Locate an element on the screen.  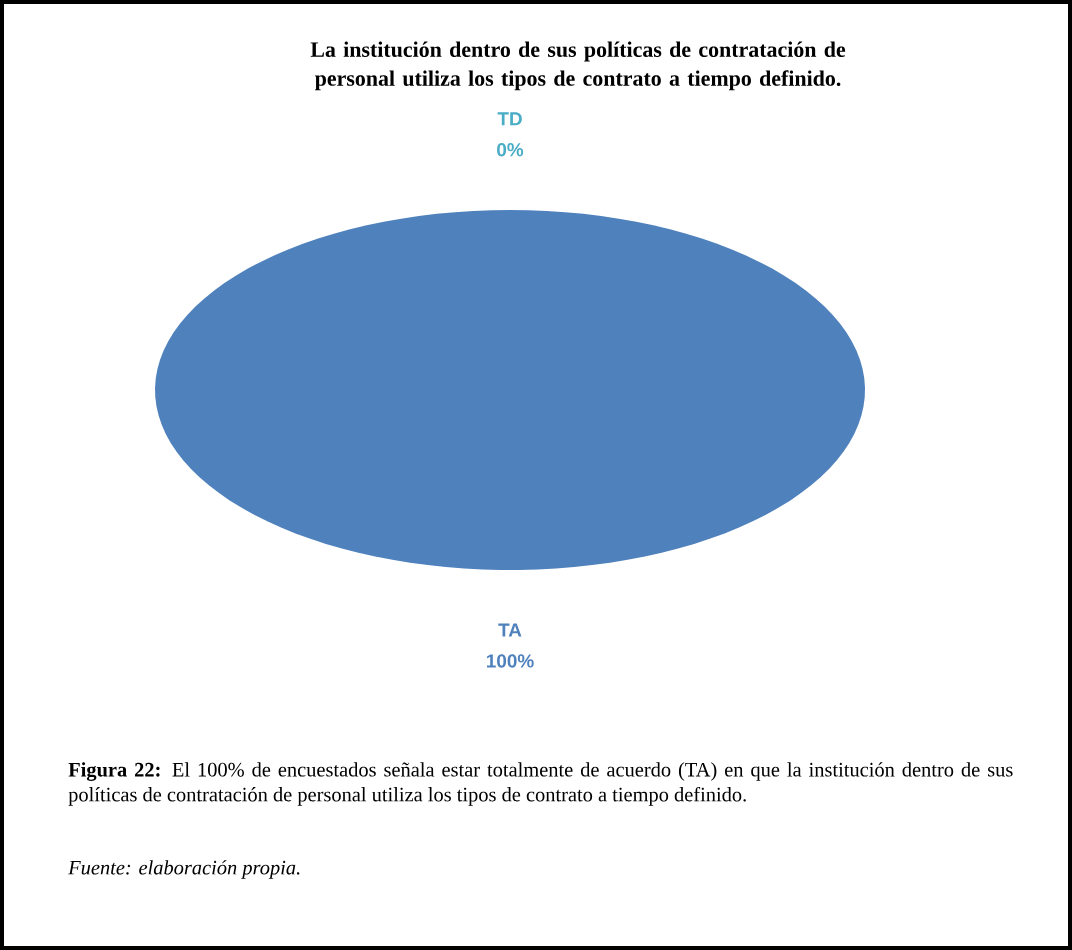
text: Figura 22: El 100% de encuestados señala estar totalmente de acuerdo (TA) en que la institución dentro de sus políticas de contratación de personal utiliza los tipos de contrato a tiempo definido. is located at coordinates (540, 784).